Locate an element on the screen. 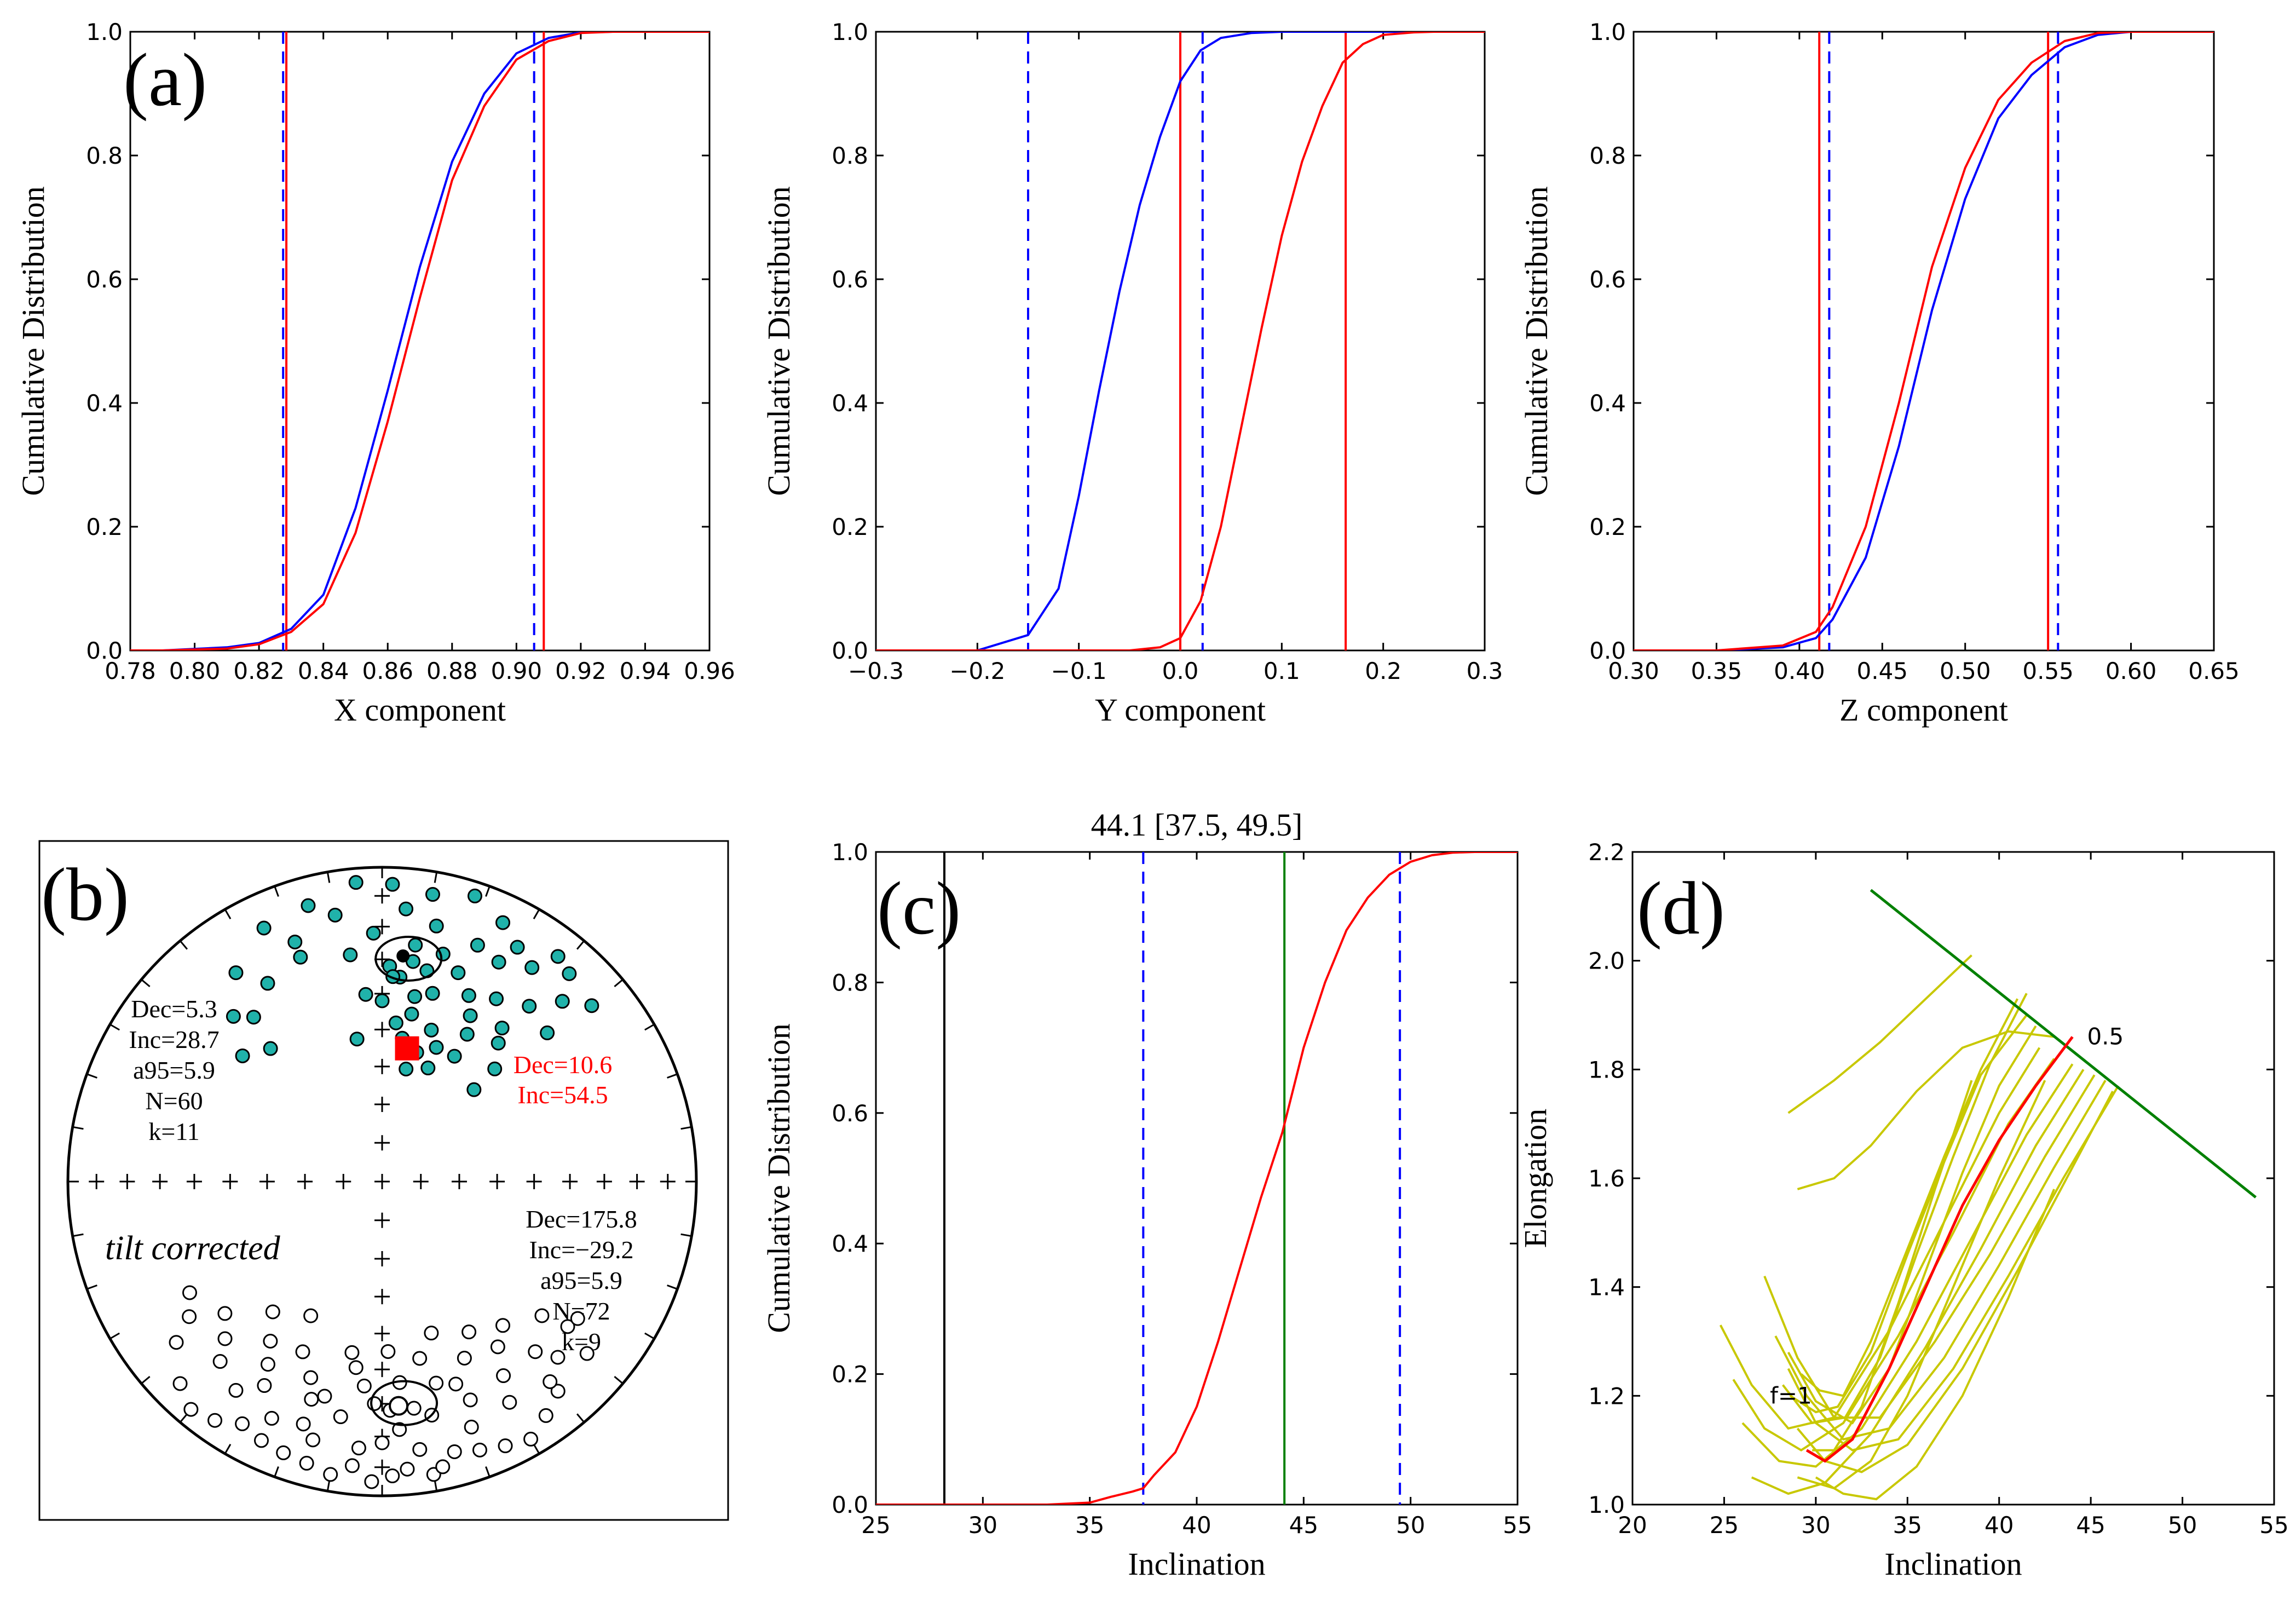  plot-frame is located at coordinates (420, 342).